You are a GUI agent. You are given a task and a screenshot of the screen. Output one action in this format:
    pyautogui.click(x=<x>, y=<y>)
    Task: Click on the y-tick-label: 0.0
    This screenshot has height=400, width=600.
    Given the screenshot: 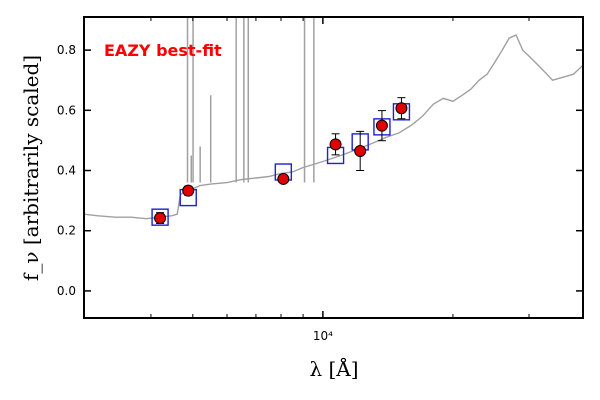 What is the action you would take?
    pyautogui.click(x=66, y=291)
    